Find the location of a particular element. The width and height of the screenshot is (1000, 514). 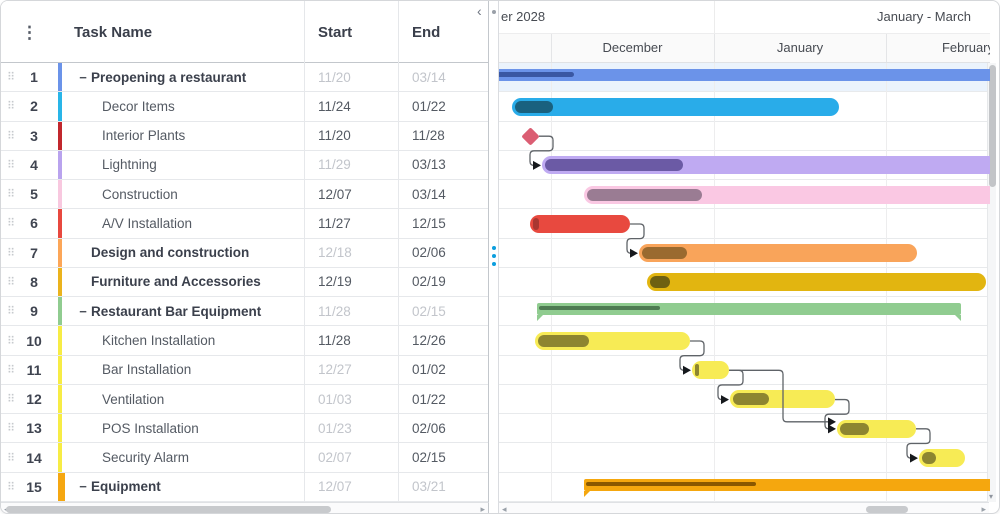

timeline-month-label: January is located at coordinates (800, 47).